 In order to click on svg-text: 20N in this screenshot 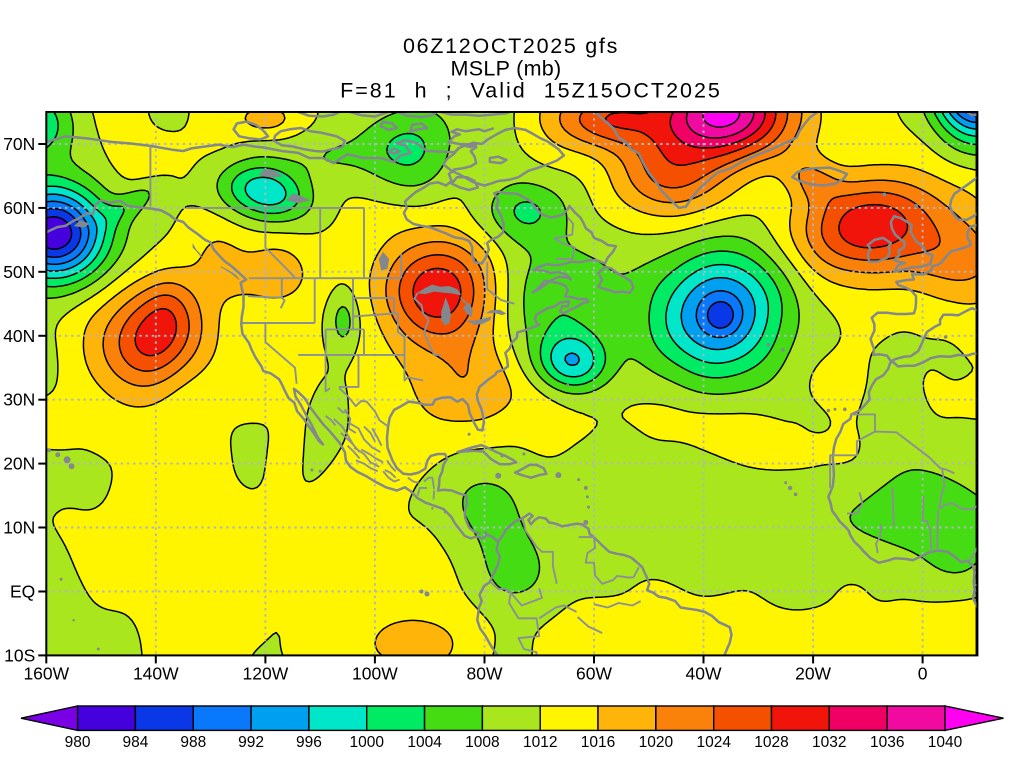, I will do `click(19, 464)`.